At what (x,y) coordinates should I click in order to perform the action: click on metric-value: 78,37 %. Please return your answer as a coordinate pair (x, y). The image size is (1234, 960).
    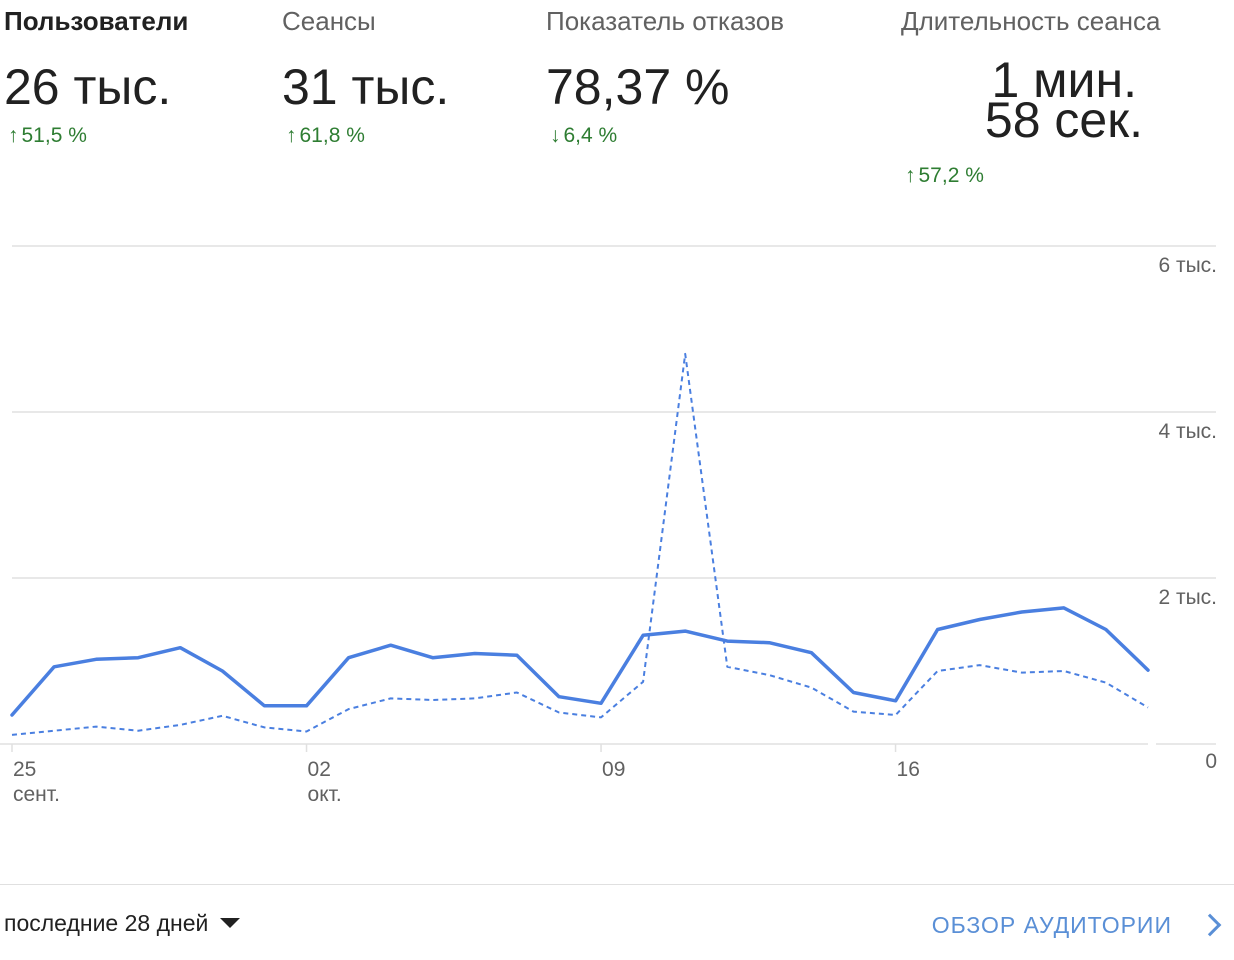
    Looking at the image, I should click on (638, 87).